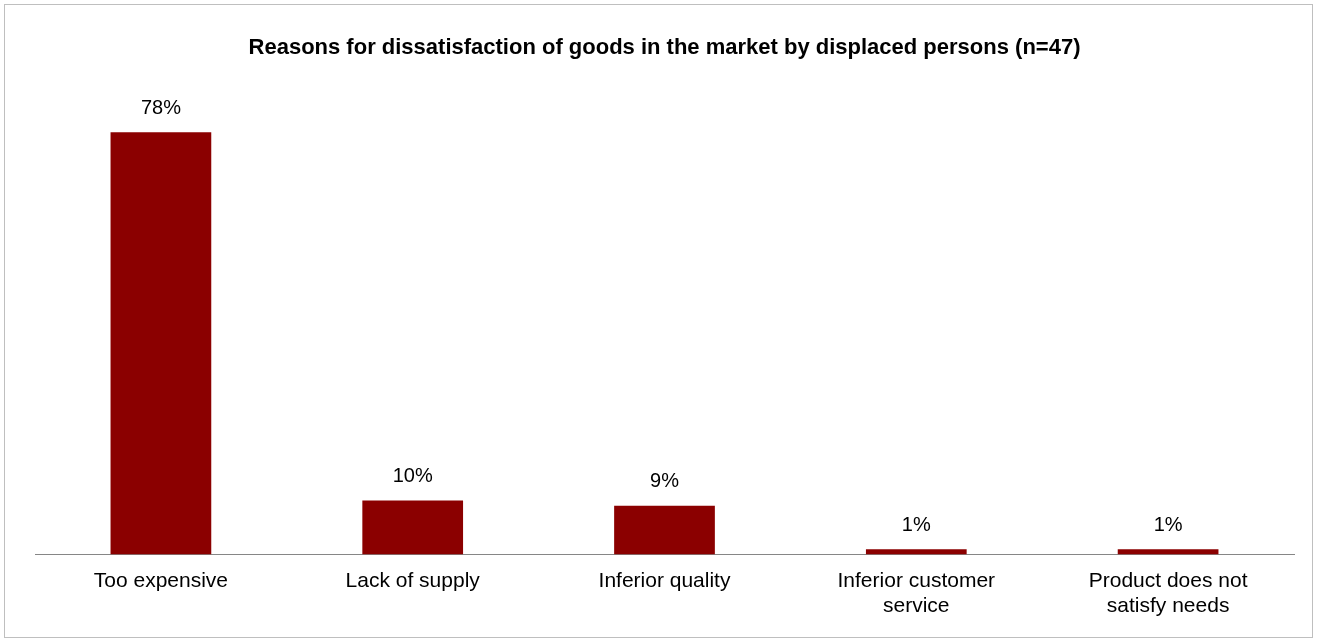 The width and height of the screenshot is (1319, 644). What do you see at coordinates (665, 480) in the screenshot?
I see `data-label: 9%` at bounding box center [665, 480].